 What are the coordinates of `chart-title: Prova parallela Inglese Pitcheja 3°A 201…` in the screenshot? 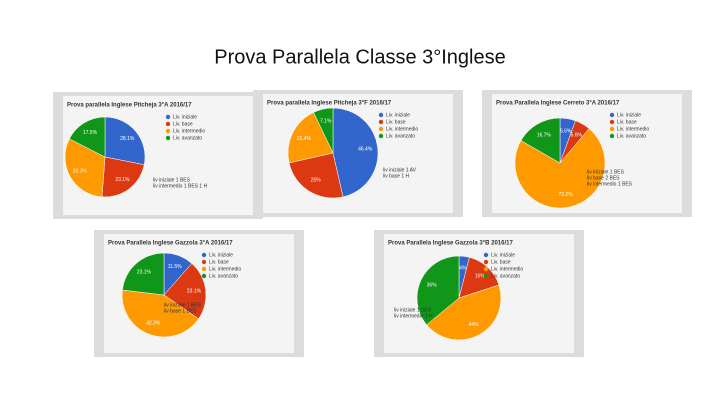 It's located at (129, 106).